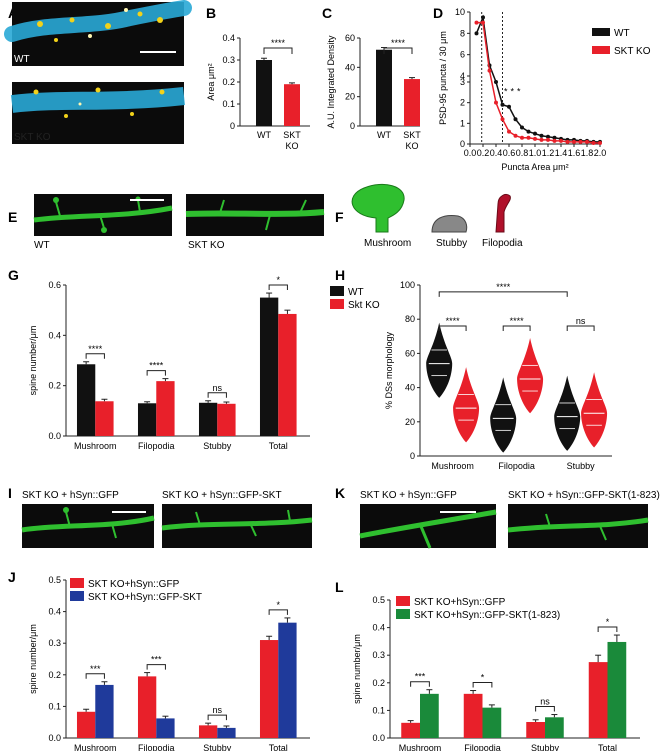 This screenshot has height=751, width=660. What do you see at coordinates (232, 126) in the screenshot?
I see `B-ytick-label-0: 0` at bounding box center [232, 126].